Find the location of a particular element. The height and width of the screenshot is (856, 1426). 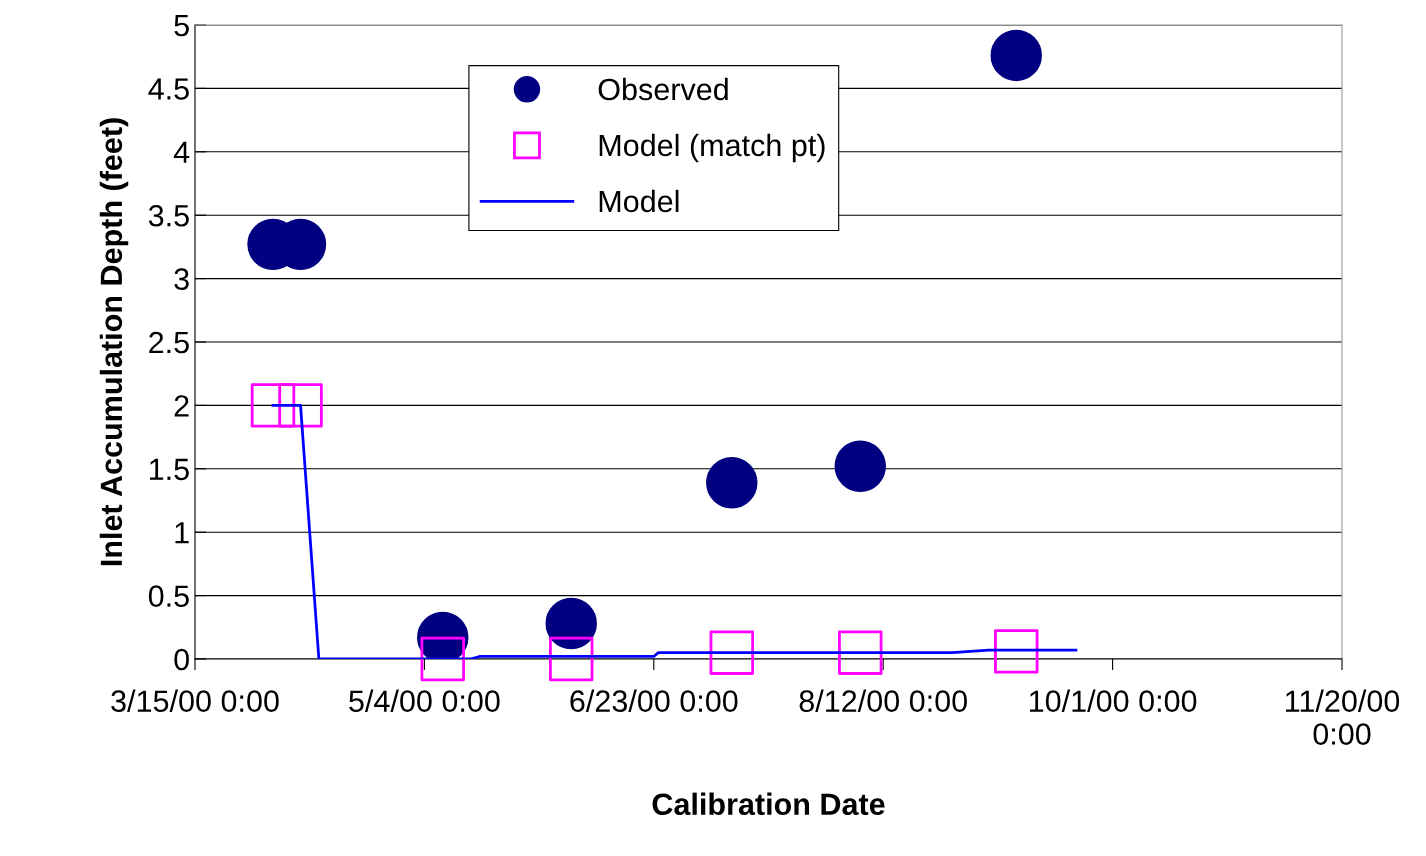

x-tick-label: 5/4/00 0:00 is located at coordinates (424, 700).